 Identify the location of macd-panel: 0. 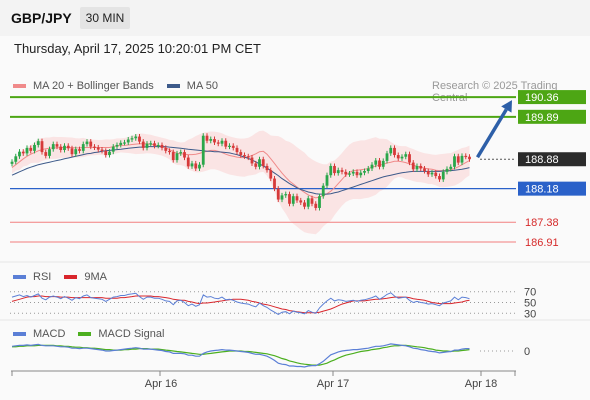
(270, 355).